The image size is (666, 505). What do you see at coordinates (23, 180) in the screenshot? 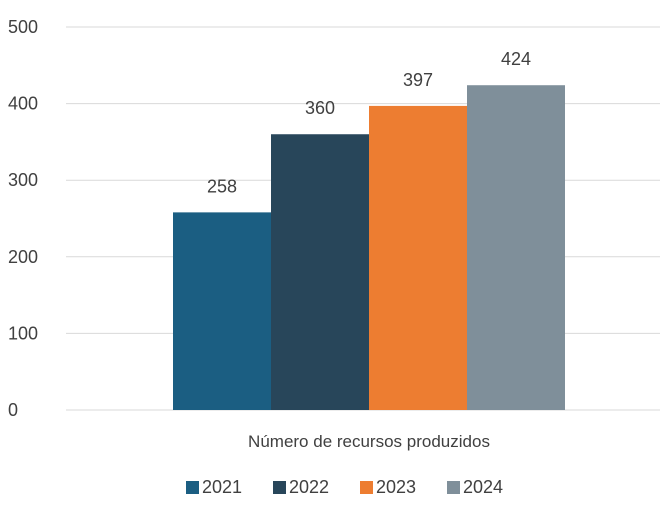
I see `y-tick-label: 300` at bounding box center [23, 180].